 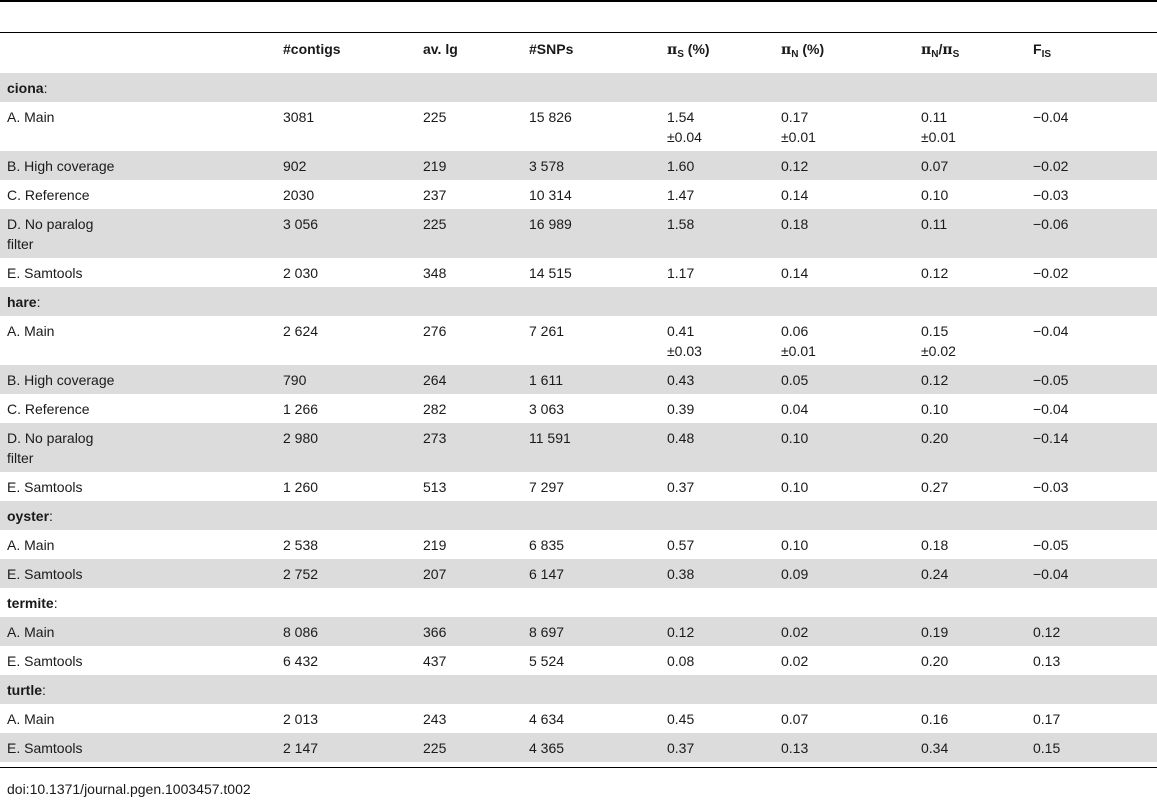 What do you see at coordinates (591, 340) in the screenshot?
I see `cell-snps: 7 261` at bounding box center [591, 340].